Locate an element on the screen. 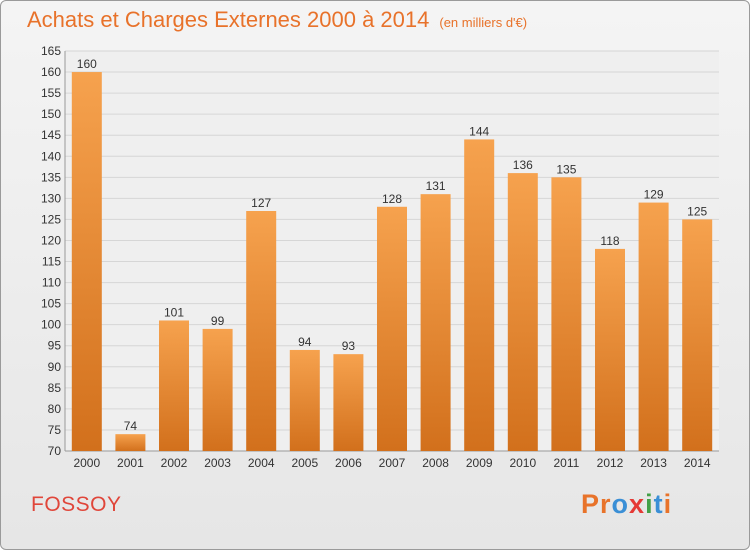 Image resolution: width=750 pixels, height=550 pixels. data-label-2009: 144 is located at coordinates (479, 131).